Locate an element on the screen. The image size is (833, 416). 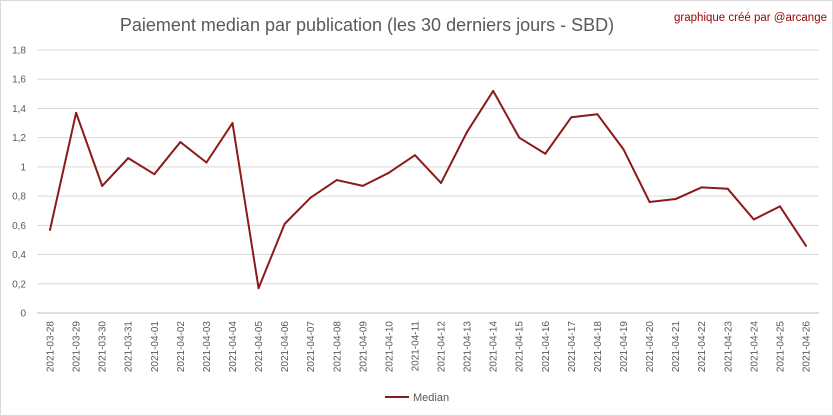
x-tick-label: 2021-04-16 is located at coordinates (546, 347).